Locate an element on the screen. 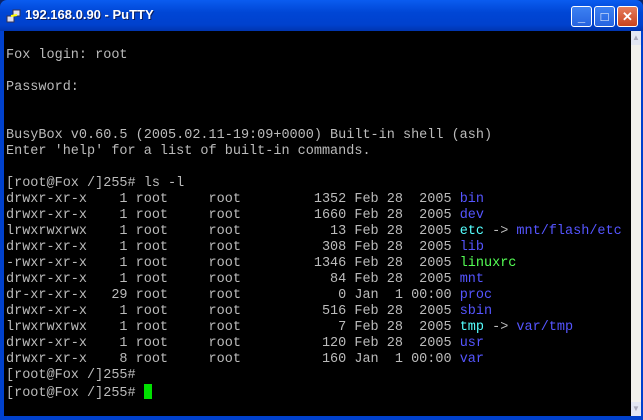 This screenshot has height=420, width=643. prompt-line: [root@Fox /]255# is located at coordinates (314, 392).